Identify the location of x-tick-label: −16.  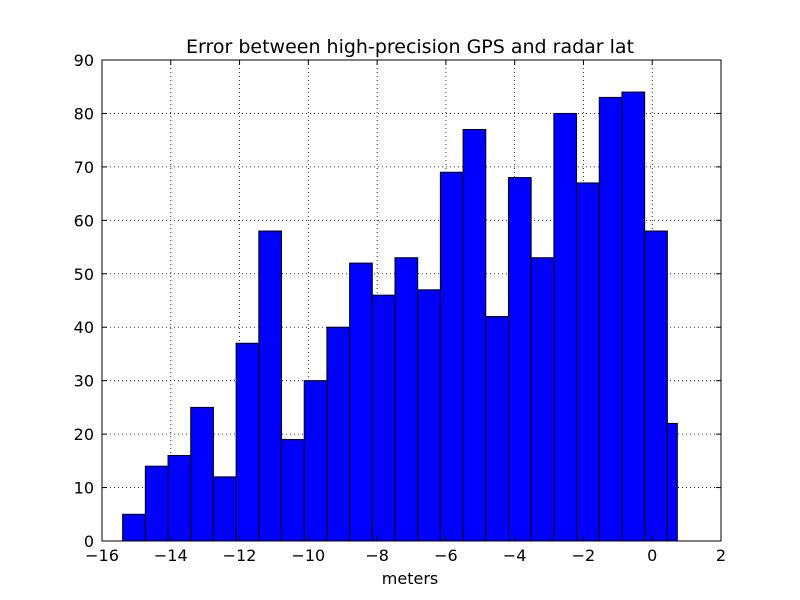
(102, 555).